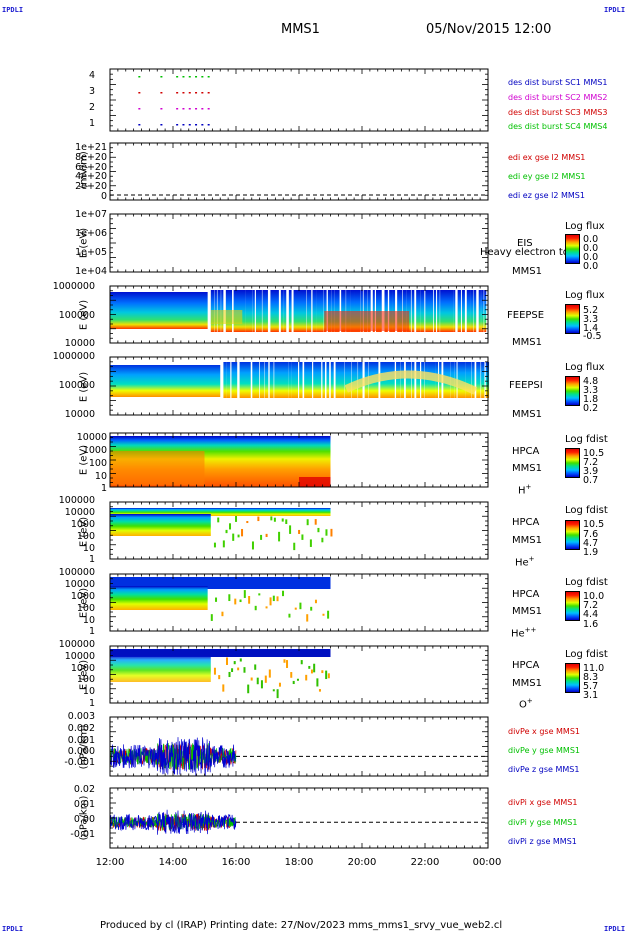  What do you see at coordinates (76, 572) in the screenshot?
I see `hpca-hepp-ytick: 100000` at bounding box center [76, 572].